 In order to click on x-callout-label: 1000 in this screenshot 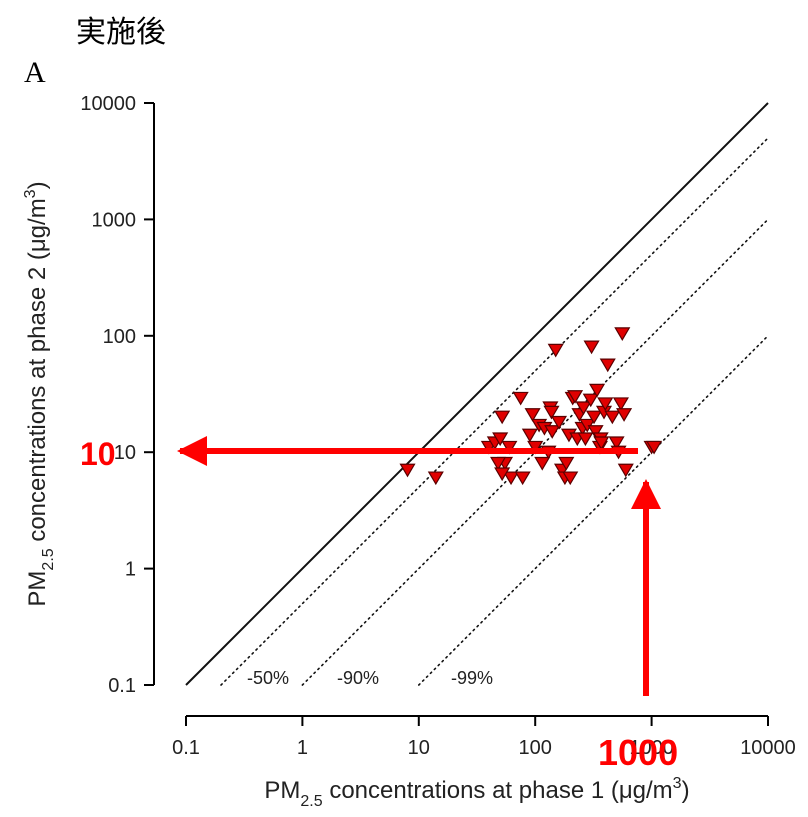, I will do `click(638, 752)`.